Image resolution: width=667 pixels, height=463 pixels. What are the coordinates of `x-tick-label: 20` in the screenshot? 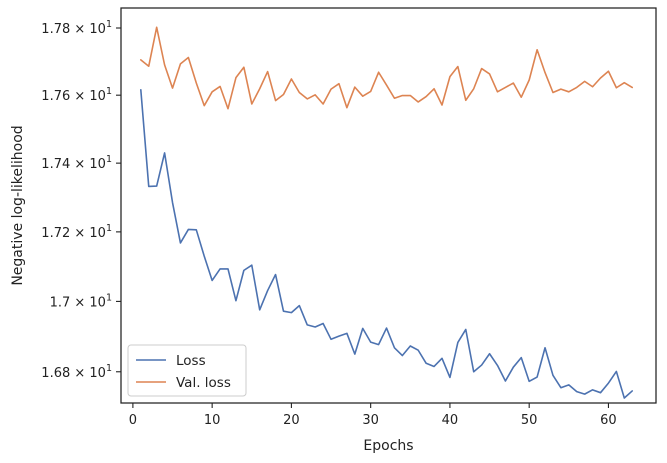 It's located at (291, 420).